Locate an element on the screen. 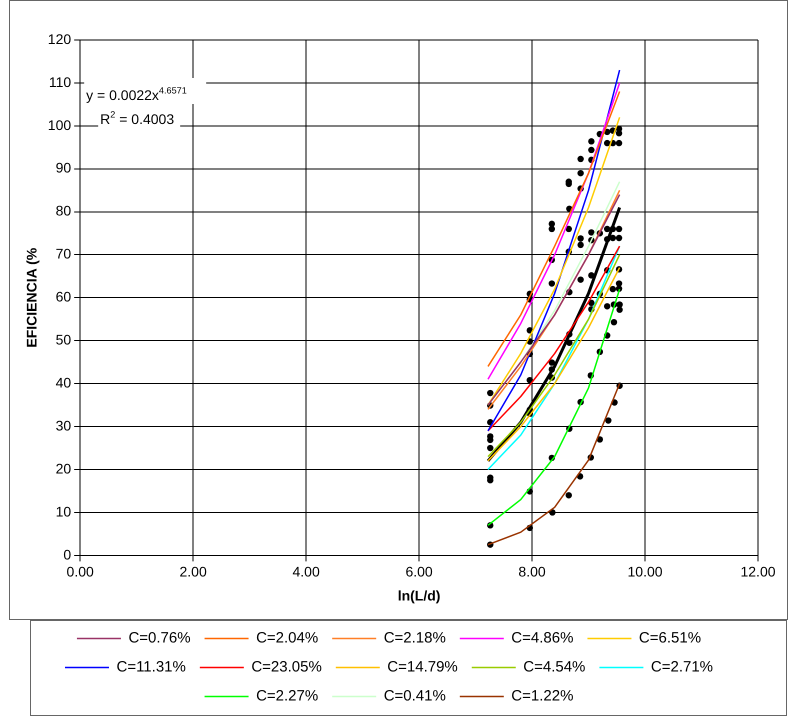 Image resolution: width=788 pixels, height=718 pixels. legend-label: C=4.86% is located at coordinates (542, 638).